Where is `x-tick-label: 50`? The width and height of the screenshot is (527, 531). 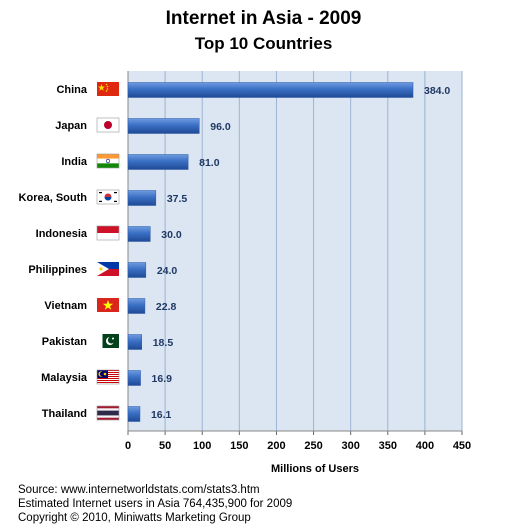
x-tick-label: 50 is located at coordinates (165, 446).